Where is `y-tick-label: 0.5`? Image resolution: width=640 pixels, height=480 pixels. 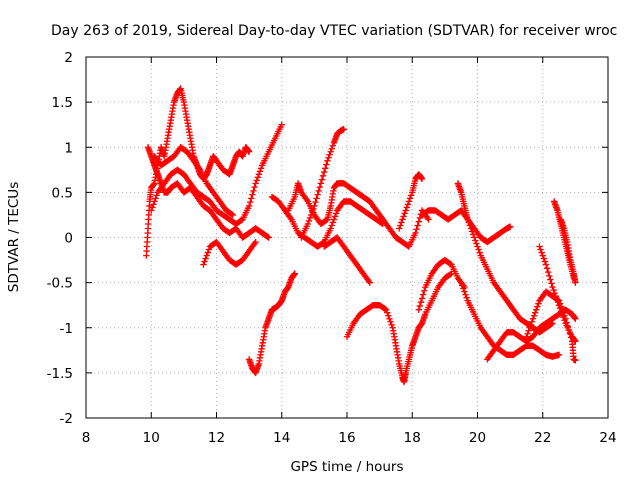 y-tick-label: 0.5 is located at coordinates (62, 193).